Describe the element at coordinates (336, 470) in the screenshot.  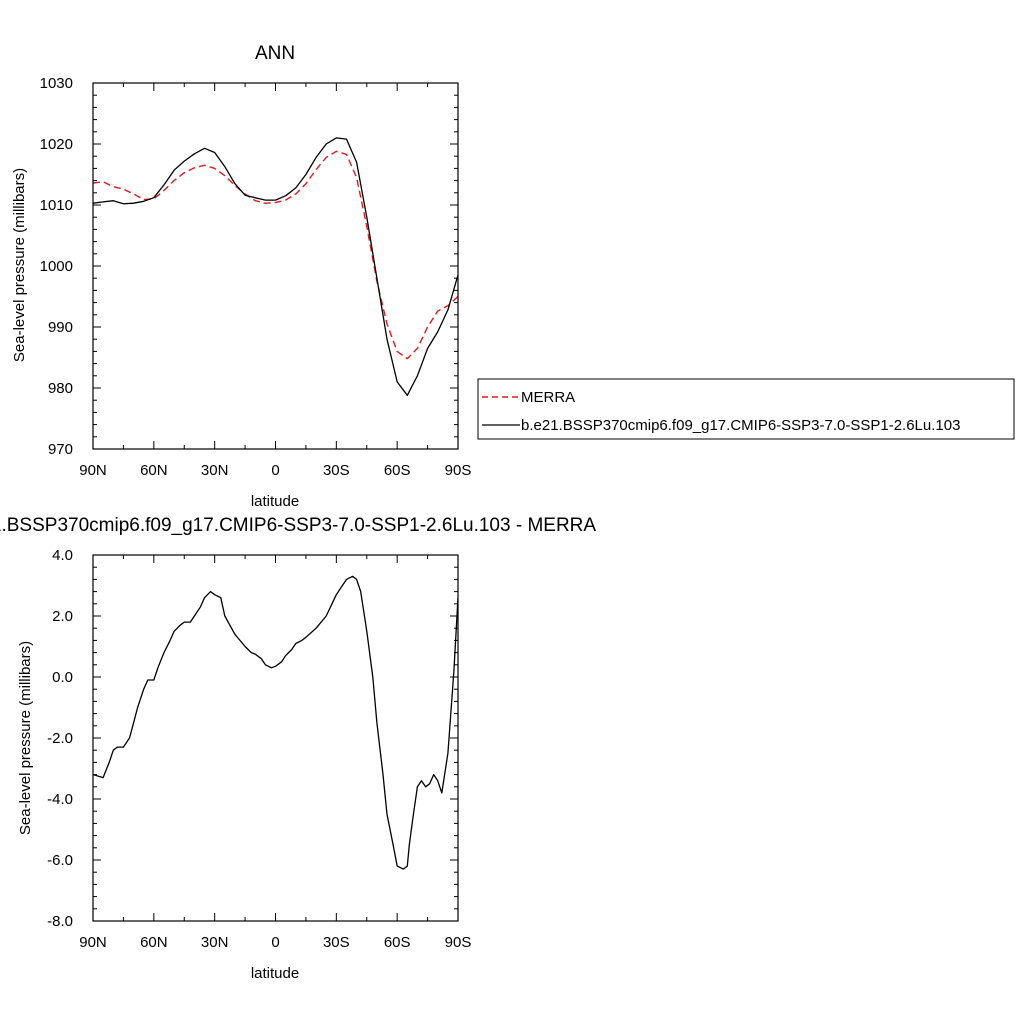
I see `top-x-tick-label: 30S` at that location.